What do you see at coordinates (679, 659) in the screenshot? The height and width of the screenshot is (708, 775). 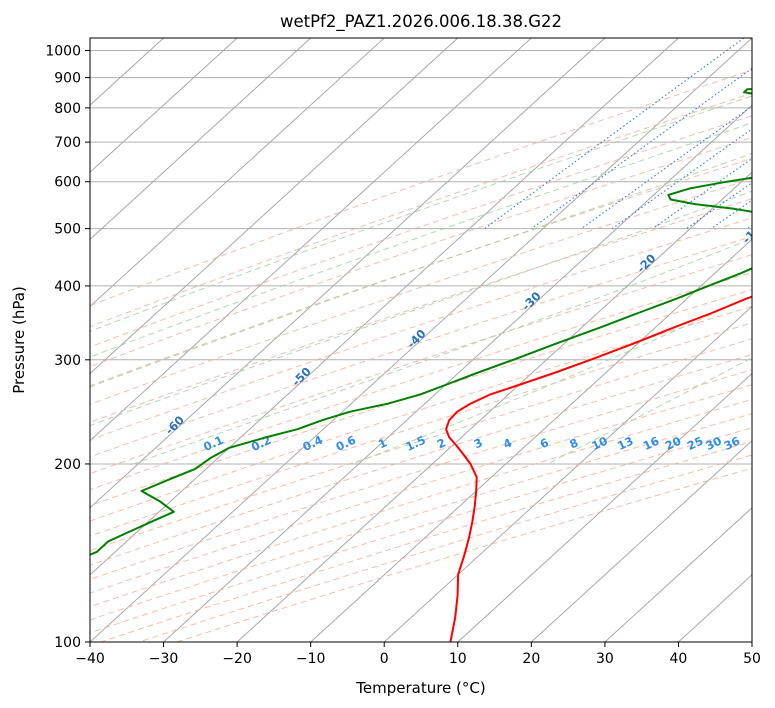 I see `x-tick-label: 40` at bounding box center [679, 659].